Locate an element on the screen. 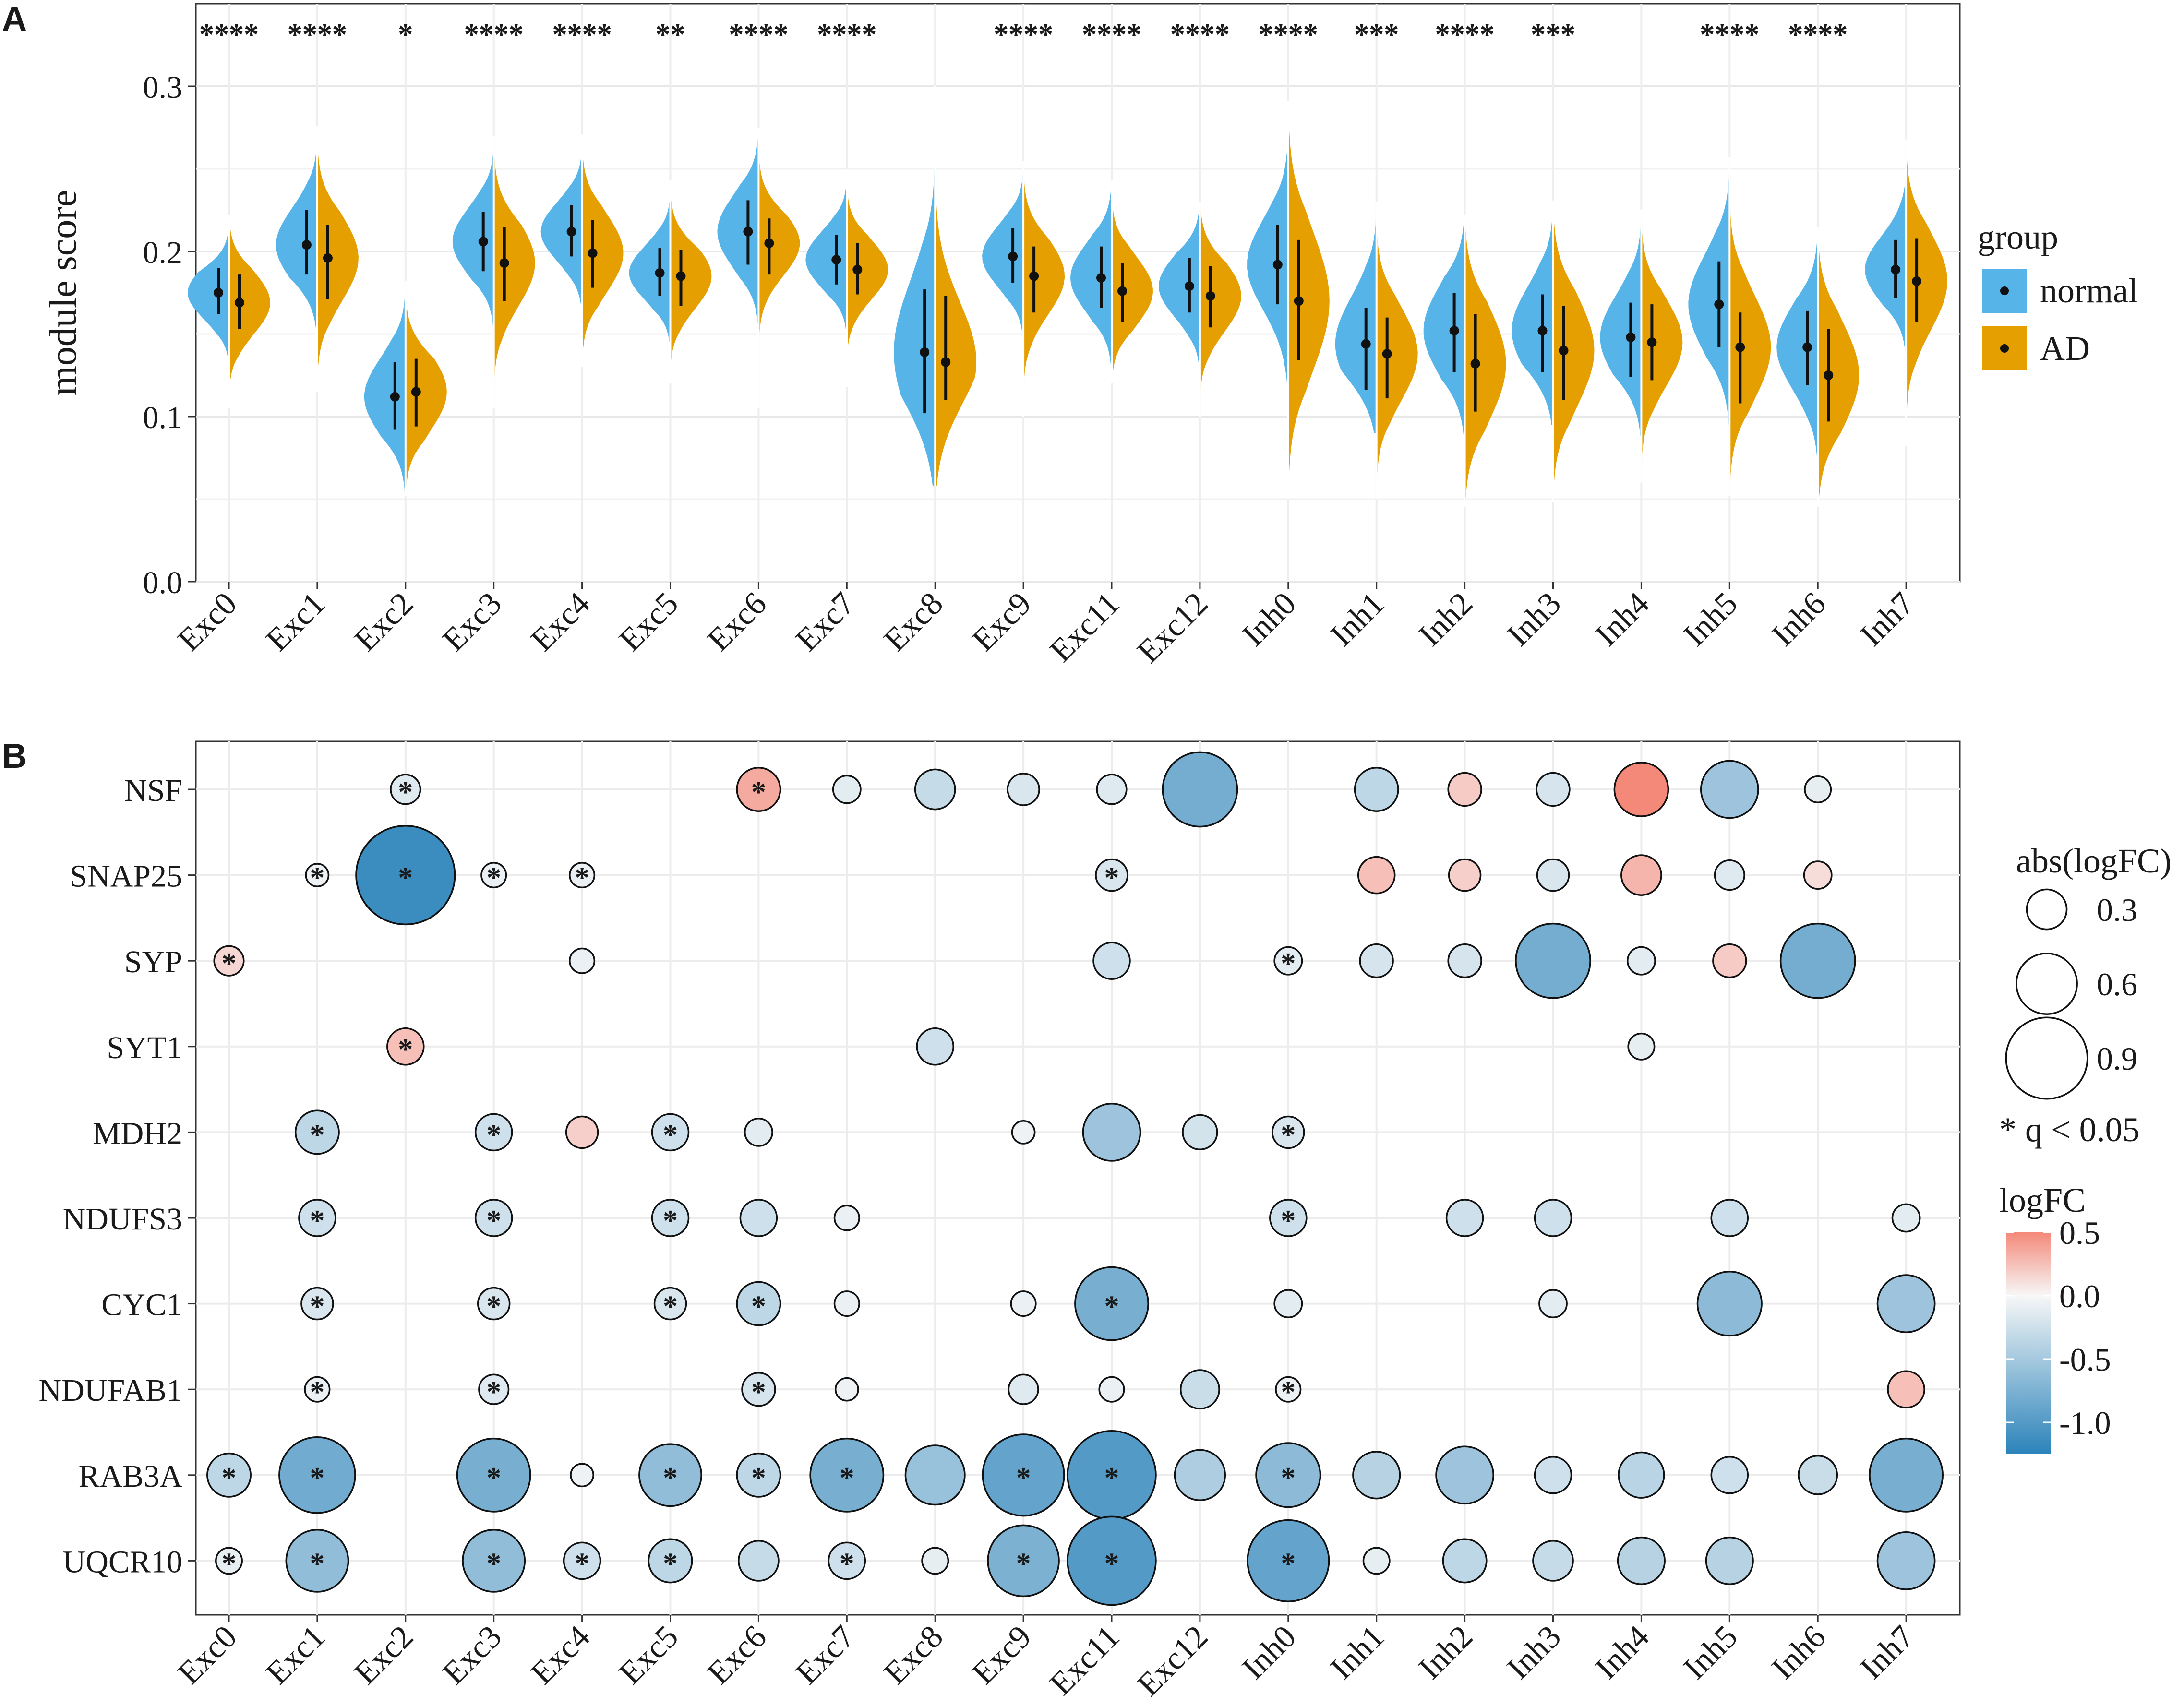 The image size is (2184, 1706). dot-ndufab1-exc12 is located at coordinates (1199, 1389).